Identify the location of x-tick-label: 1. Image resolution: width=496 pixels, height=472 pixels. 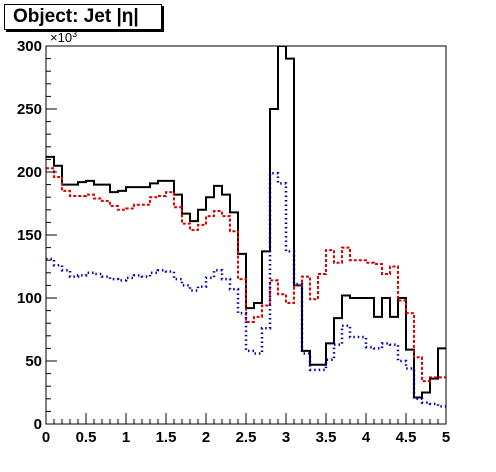
(126, 437).